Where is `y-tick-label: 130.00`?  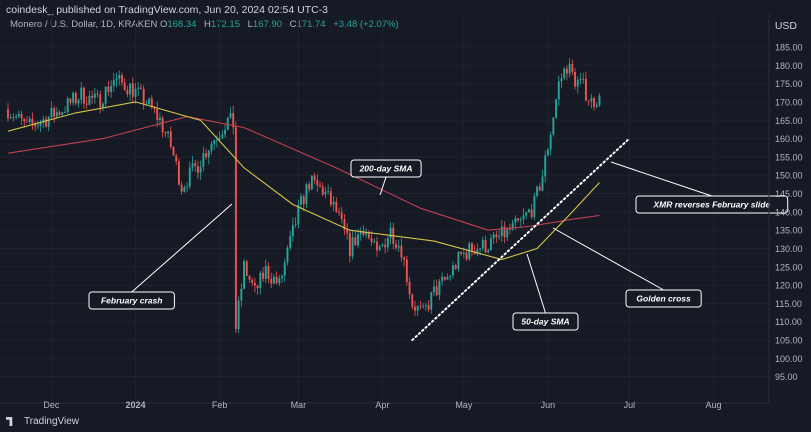 y-tick-label: 130.00 is located at coordinates (789, 249).